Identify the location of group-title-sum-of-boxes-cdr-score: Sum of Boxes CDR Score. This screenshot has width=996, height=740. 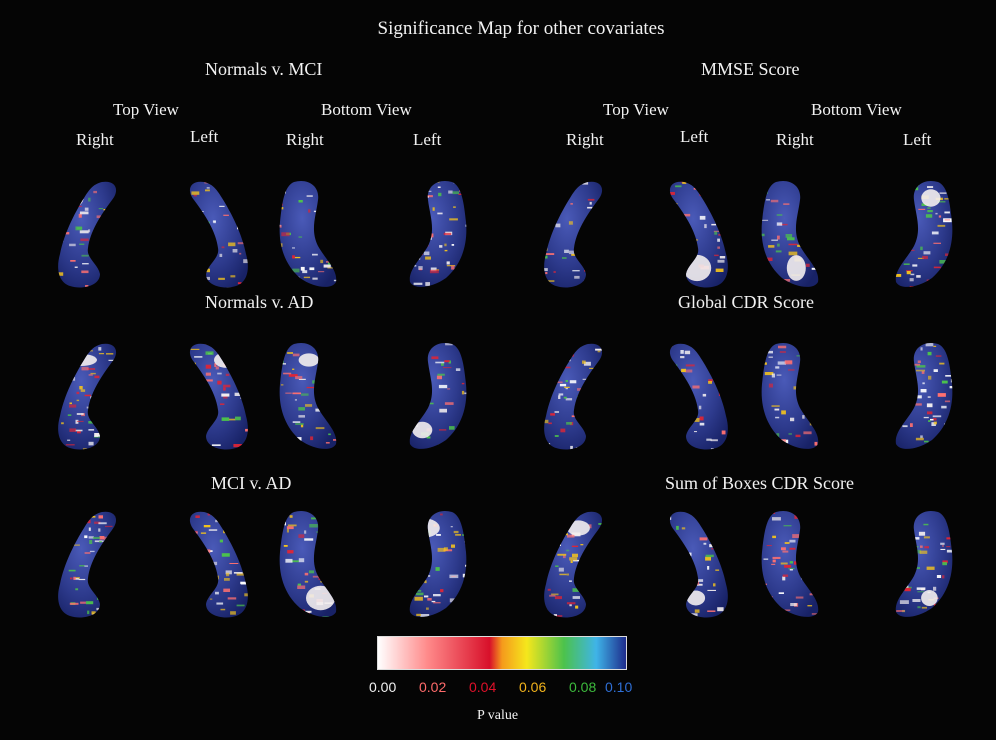
(759, 483).